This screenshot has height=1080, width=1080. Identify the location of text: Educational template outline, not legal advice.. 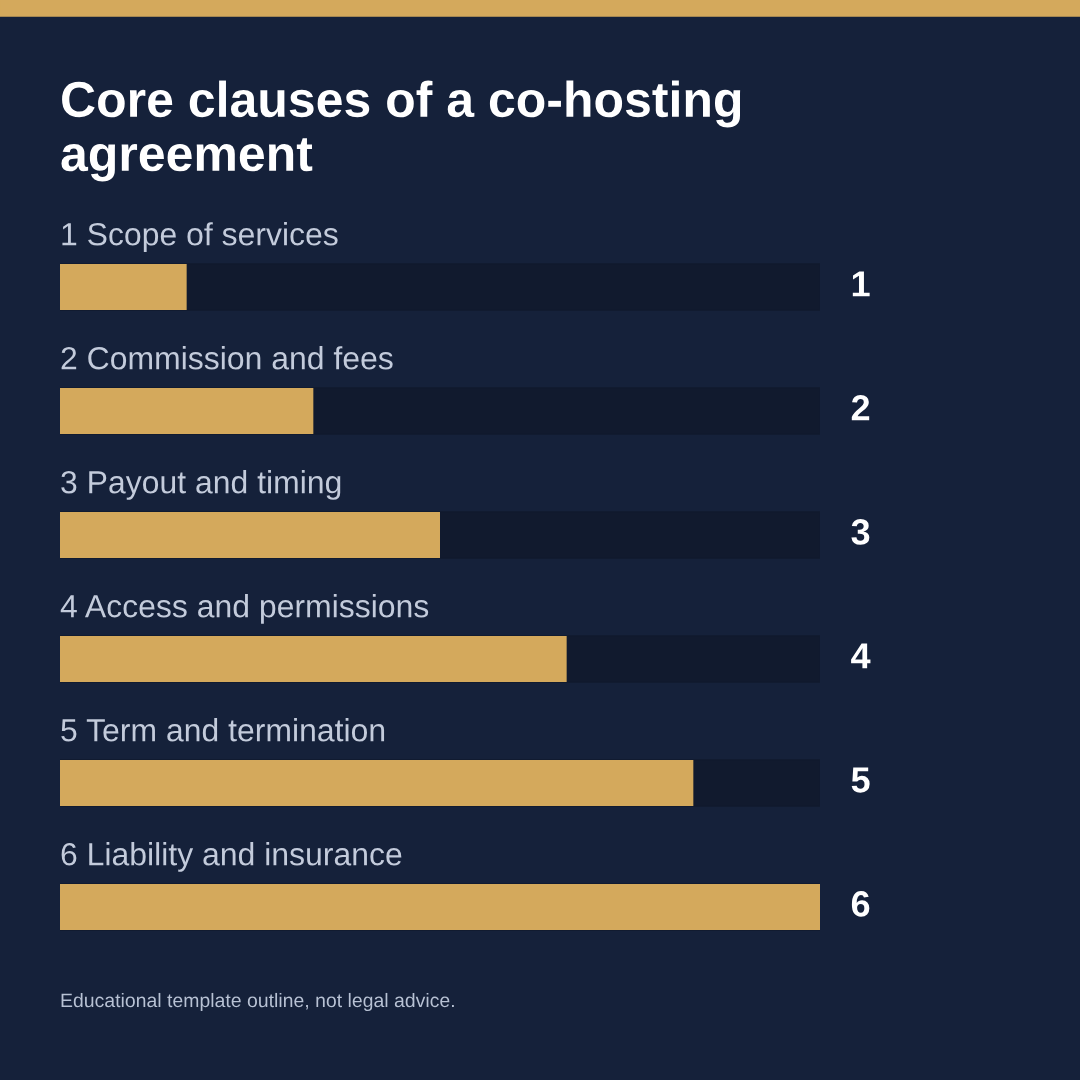
(257, 1002).